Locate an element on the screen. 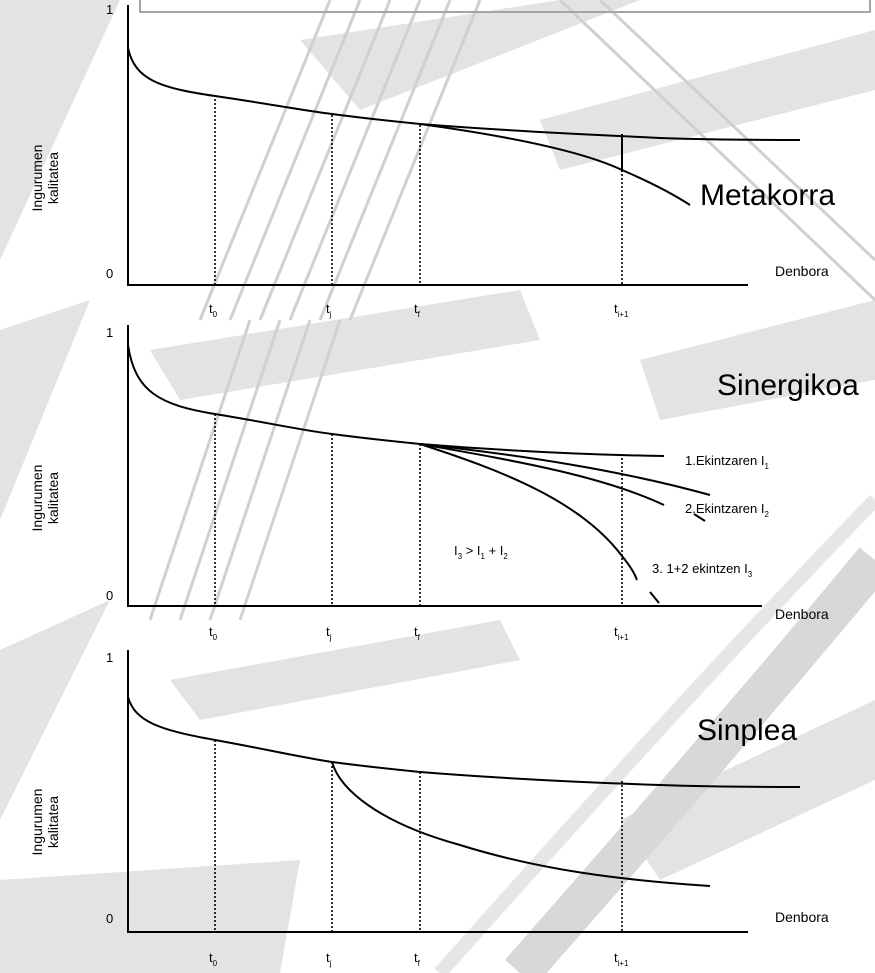 The height and width of the screenshot is (973, 875). curve-label-2: 2.Ekintzaren I2 is located at coordinates (727, 510).